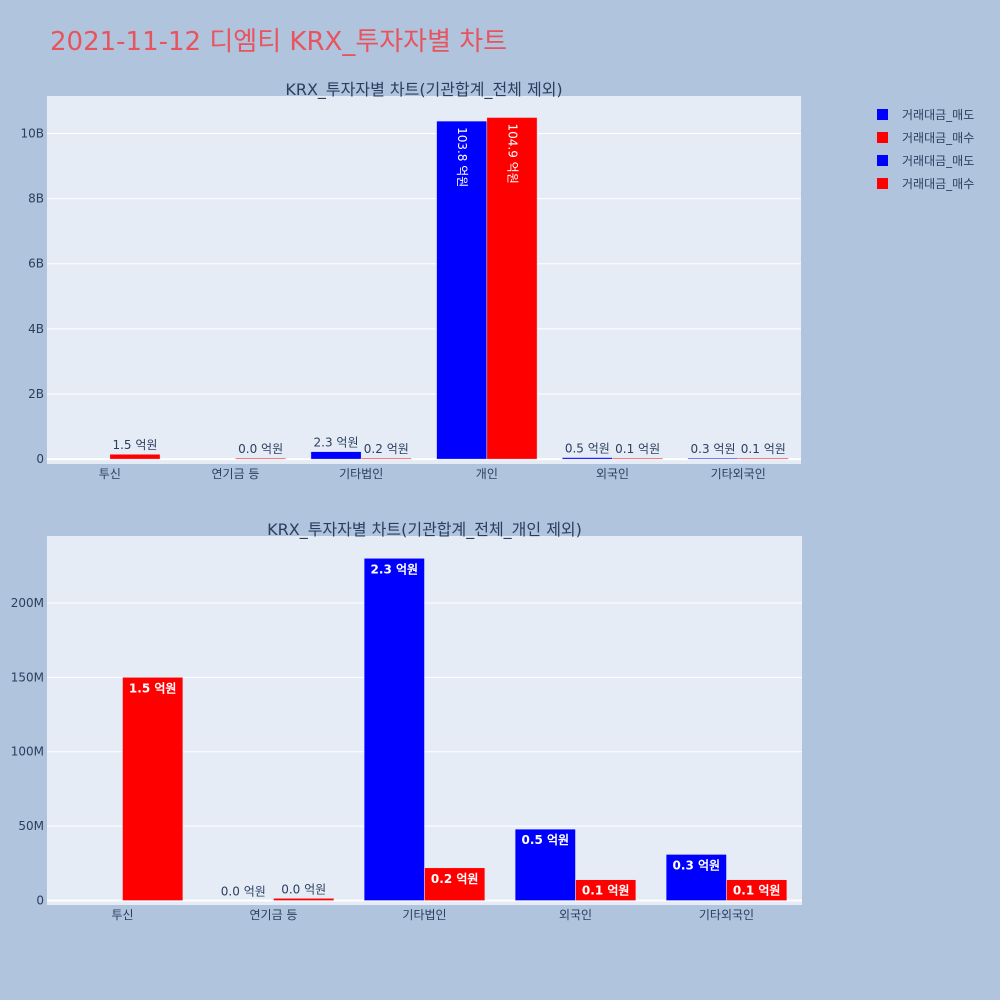 The height and width of the screenshot is (1000, 1000). What do you see at coordinates (423, 90) in the screenshot?
I see `subplot-title: KRX_투자자별 차트(기관합계_전체 제외)` at bounding box center [423, 90].